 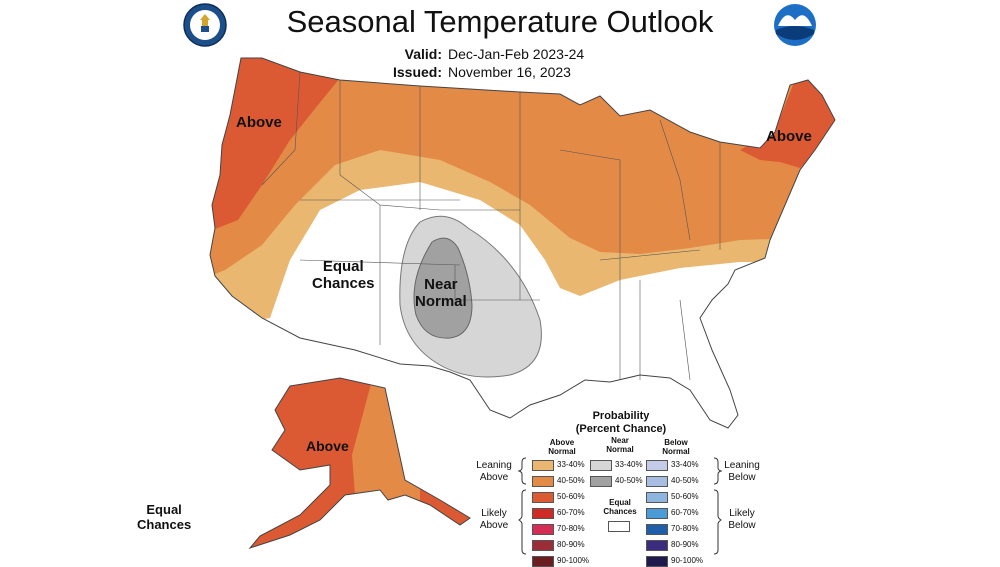 I want to click on above-normal-label: 40-50%, so click(x=571, y=480).